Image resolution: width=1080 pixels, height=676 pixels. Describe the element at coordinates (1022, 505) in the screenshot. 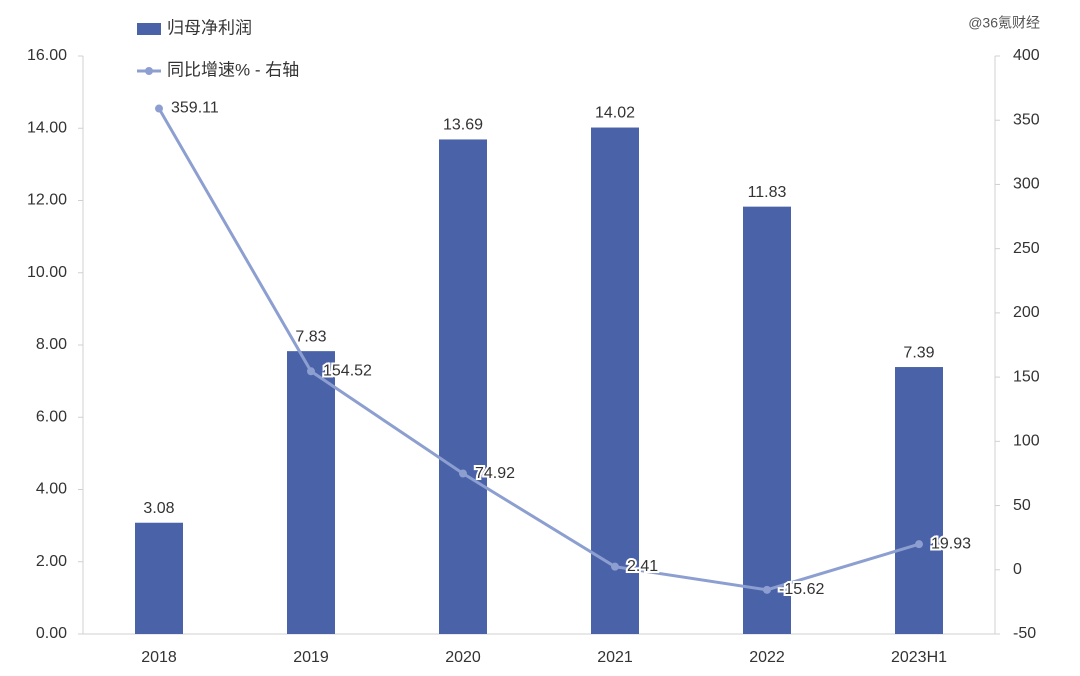

I see `y2-tick-label: 50` at that location.